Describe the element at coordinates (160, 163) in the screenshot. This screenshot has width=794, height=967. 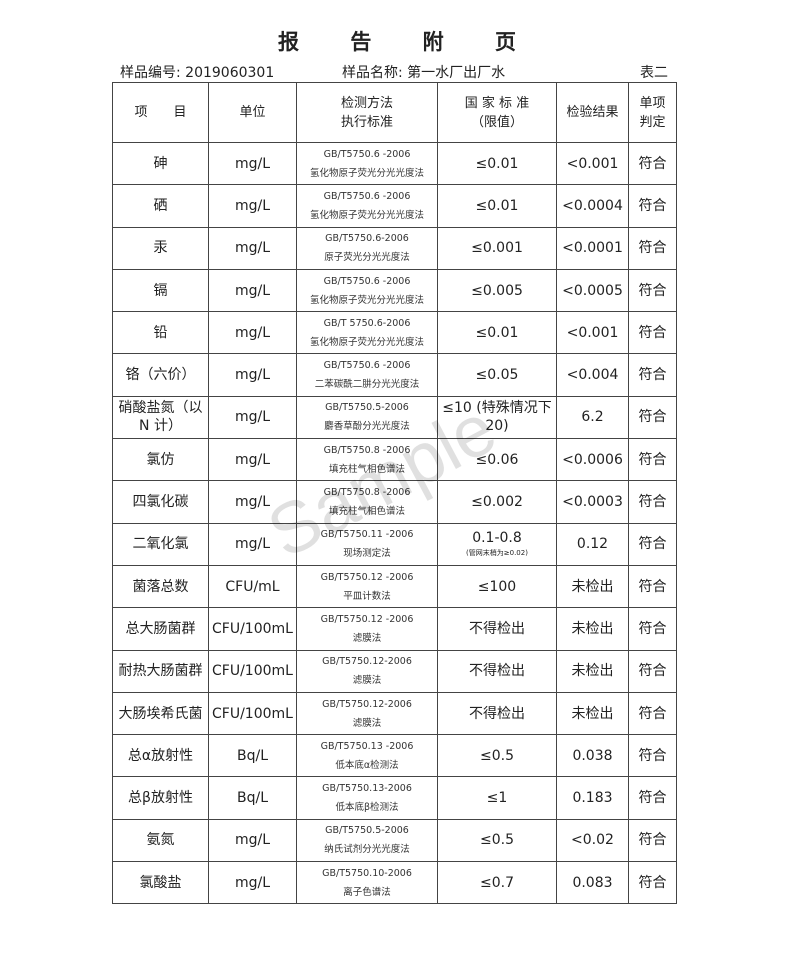
I see `item-cell: 砷` at that location.